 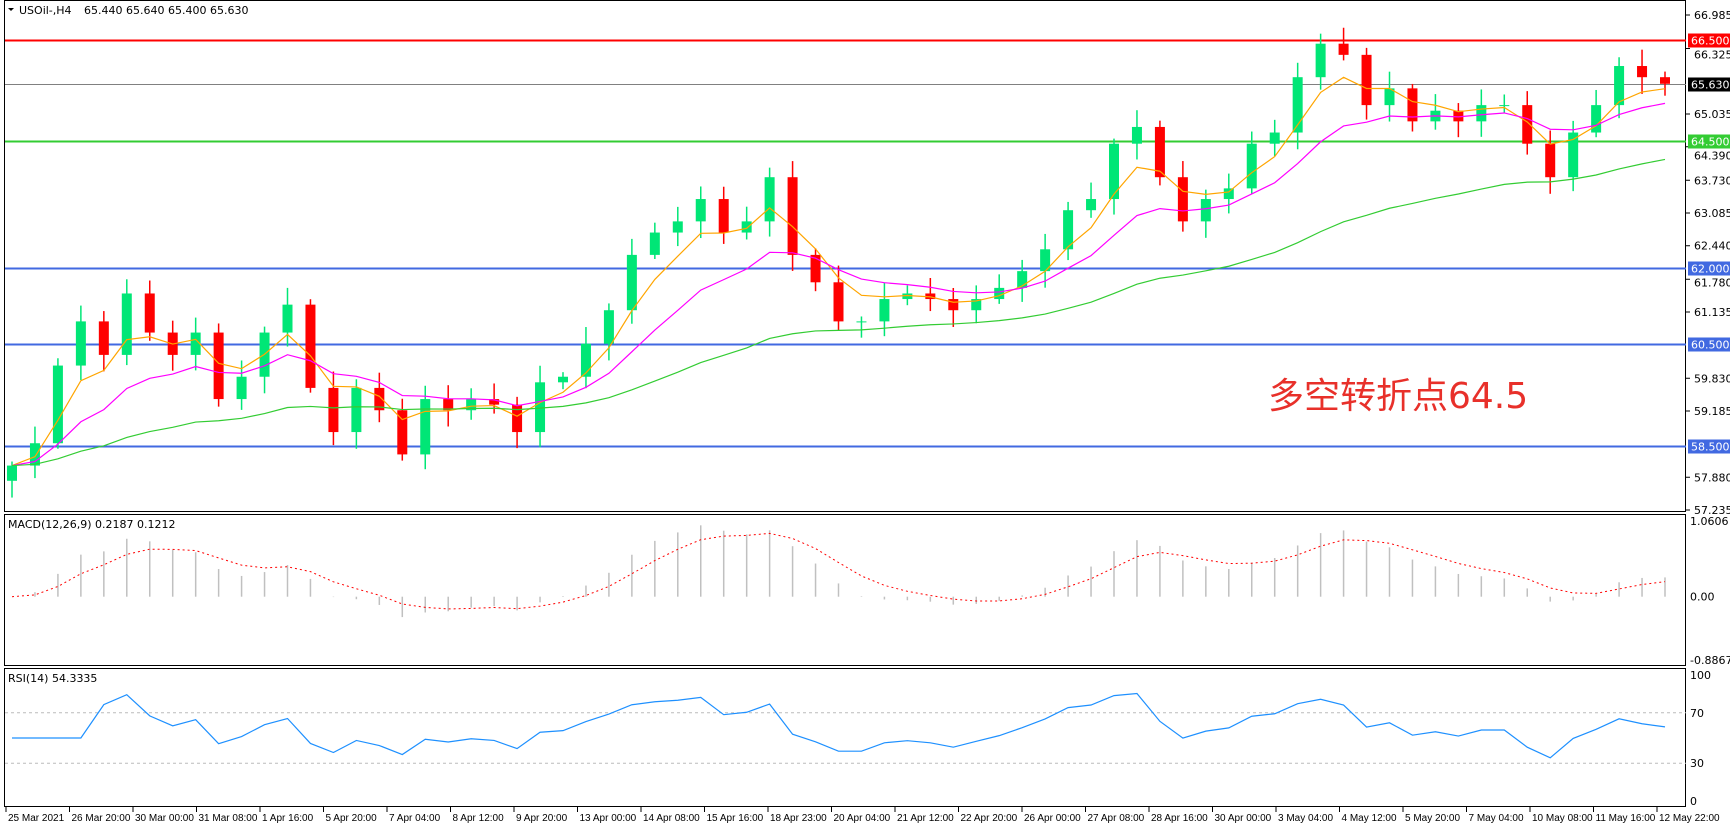 I want to click on level-tag-64.500, so click(x=1709, y=141).